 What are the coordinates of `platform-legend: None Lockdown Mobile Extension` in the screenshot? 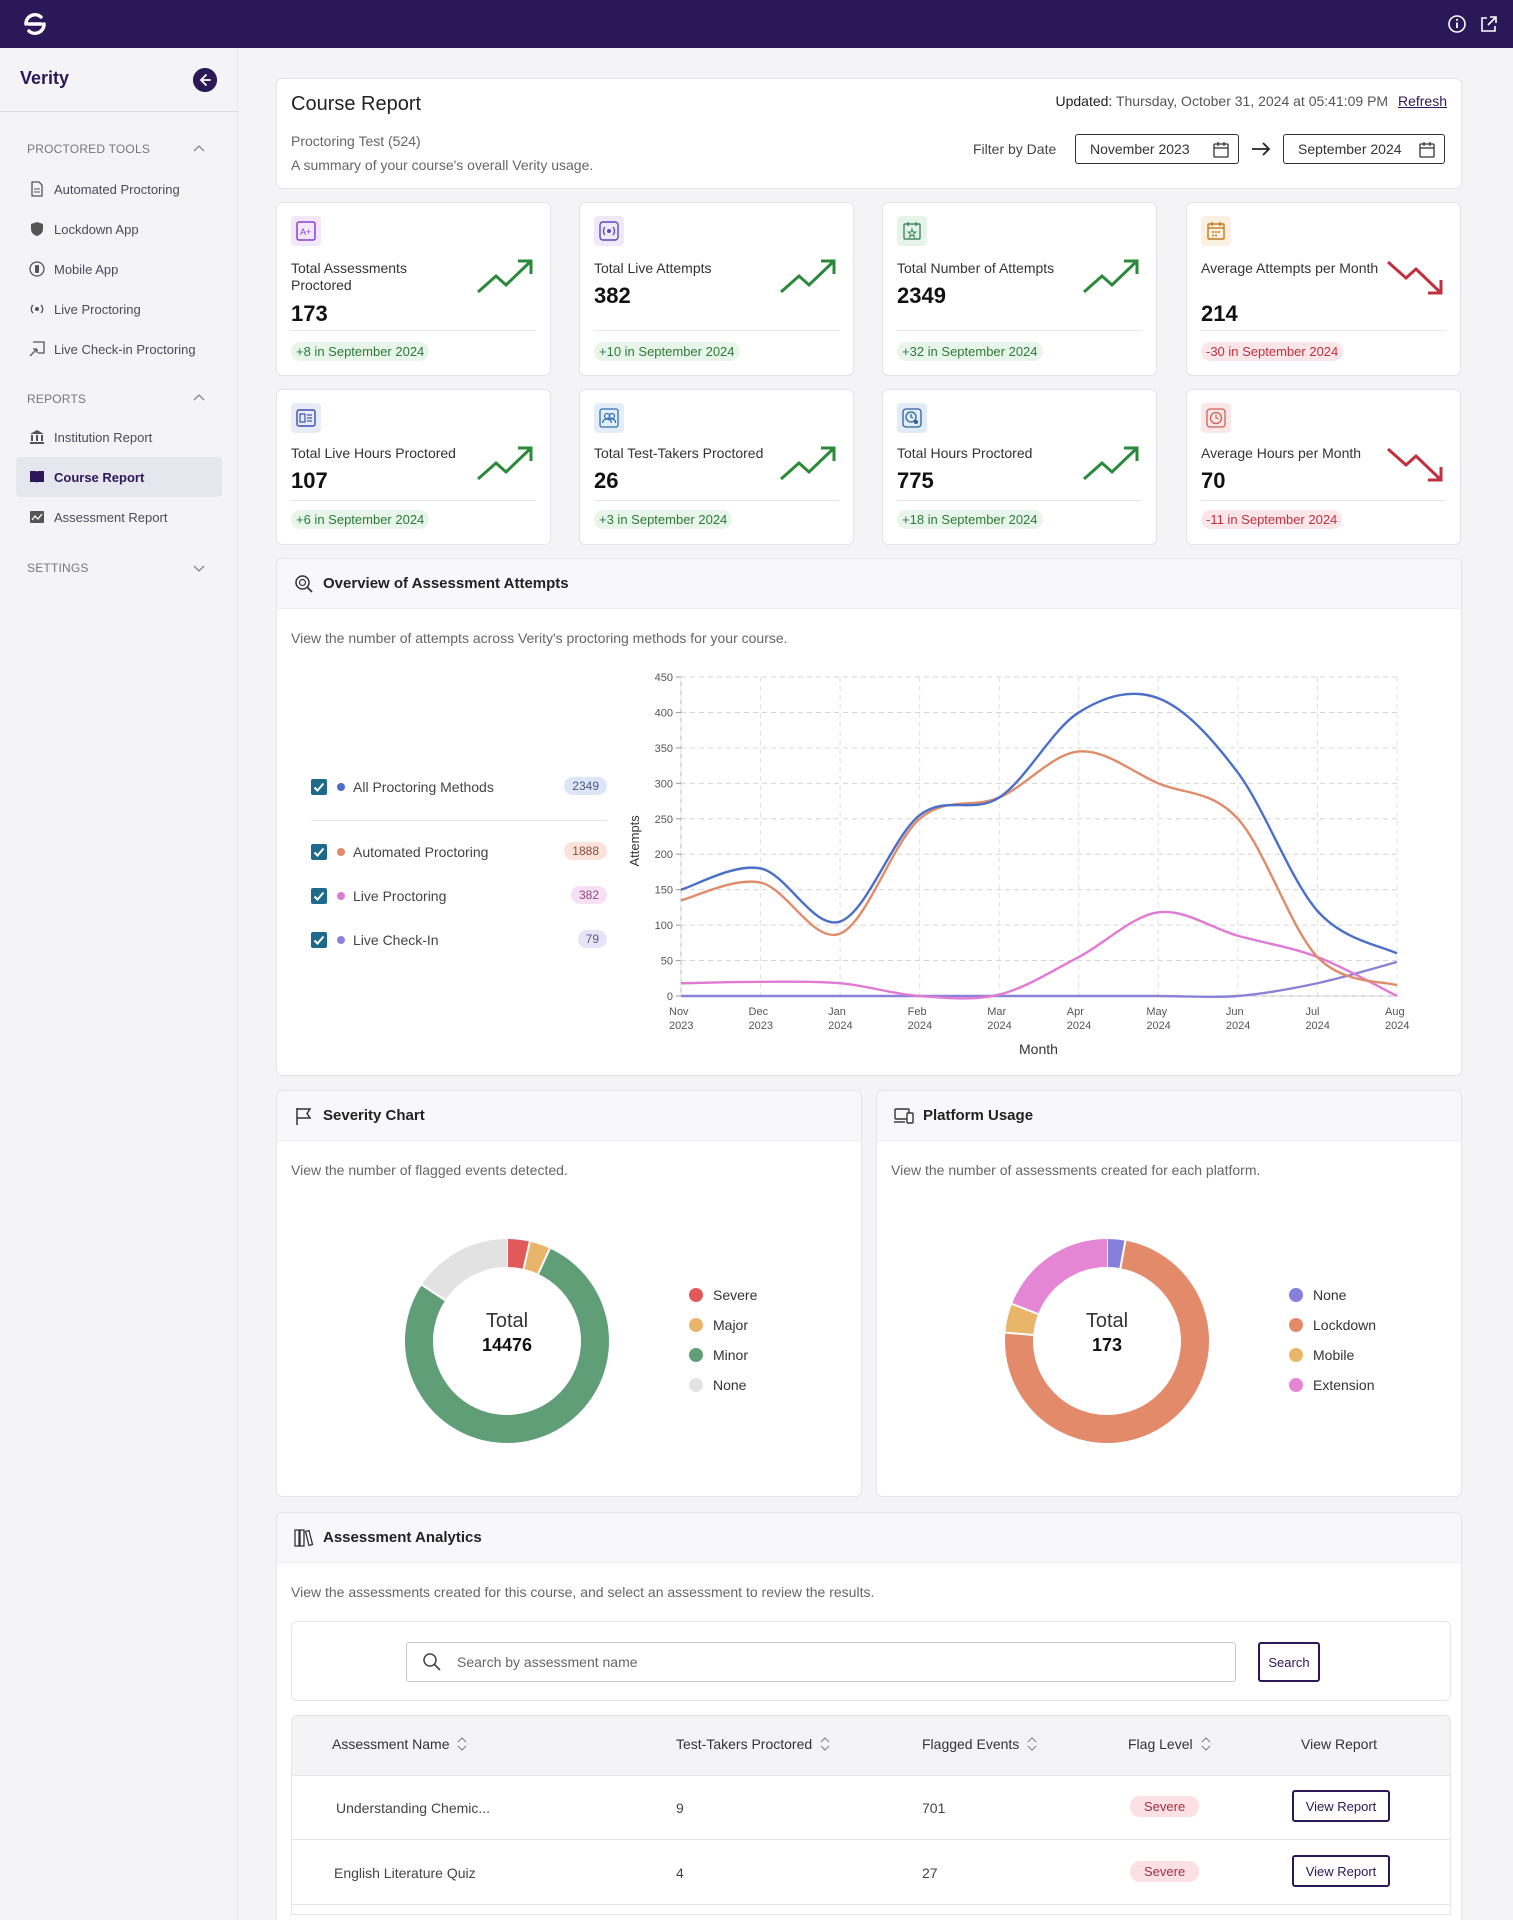 It's located at (1332, 1340).